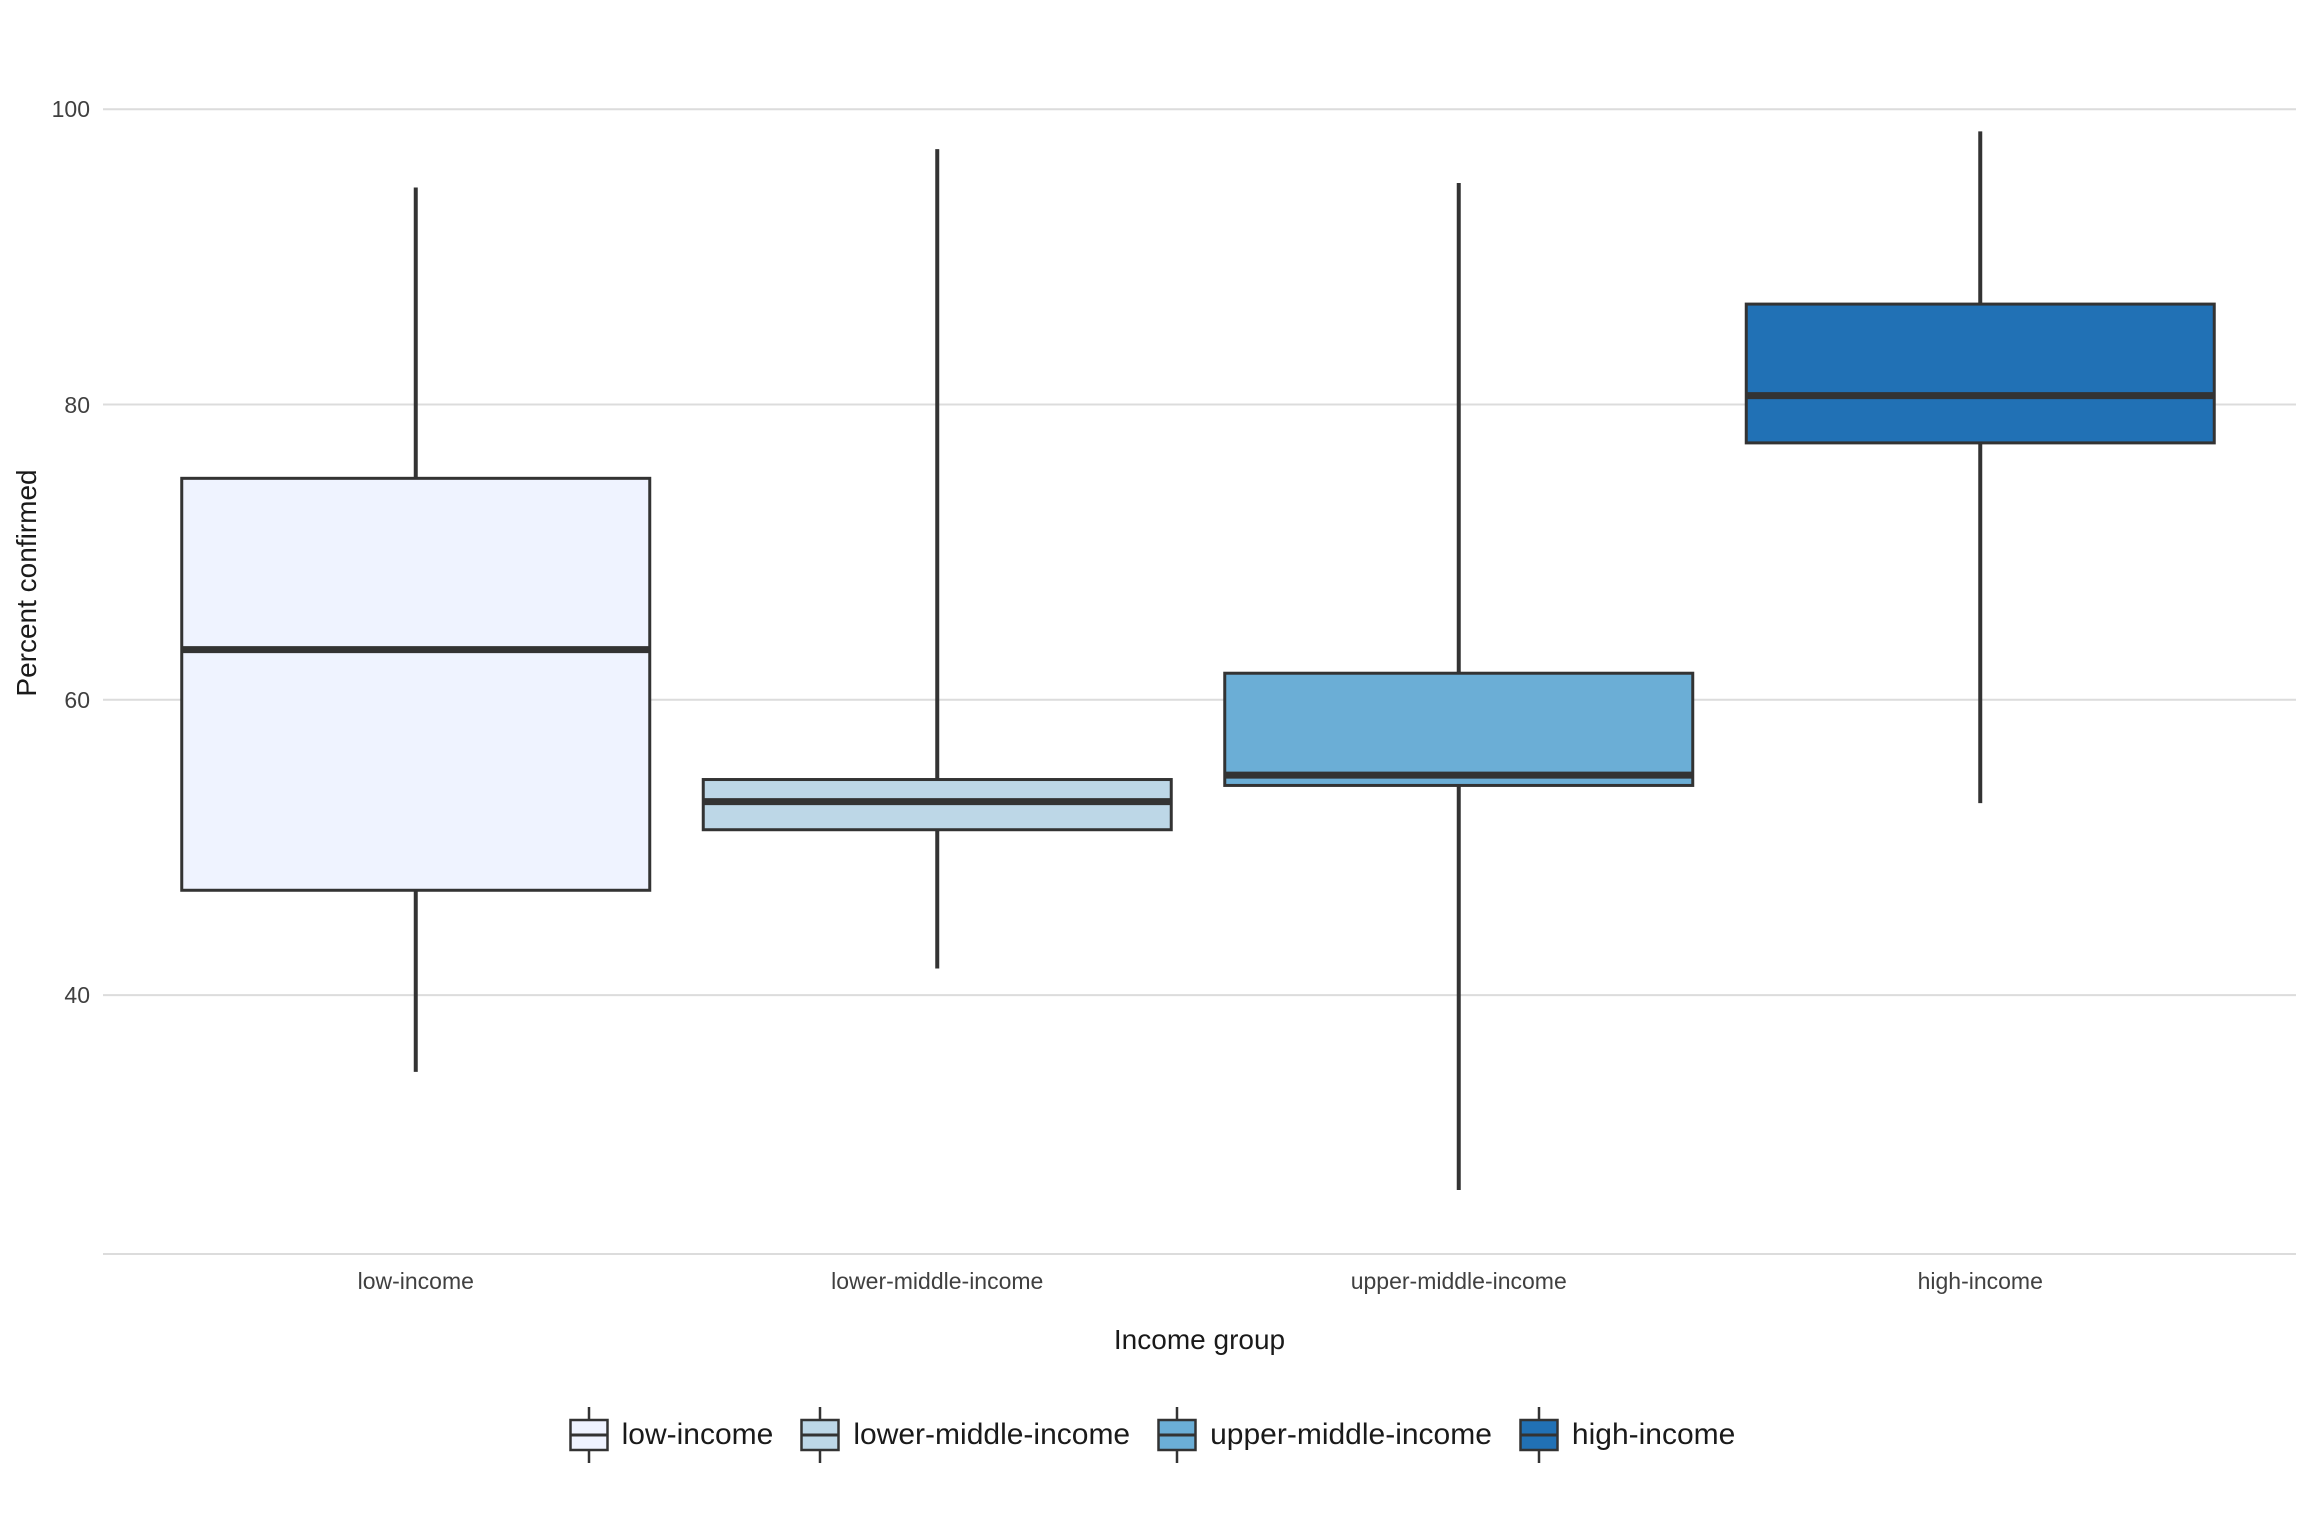 The image size is (2304, 1536). I want to click on y-tick-label-40: 40, so click(77, 995).